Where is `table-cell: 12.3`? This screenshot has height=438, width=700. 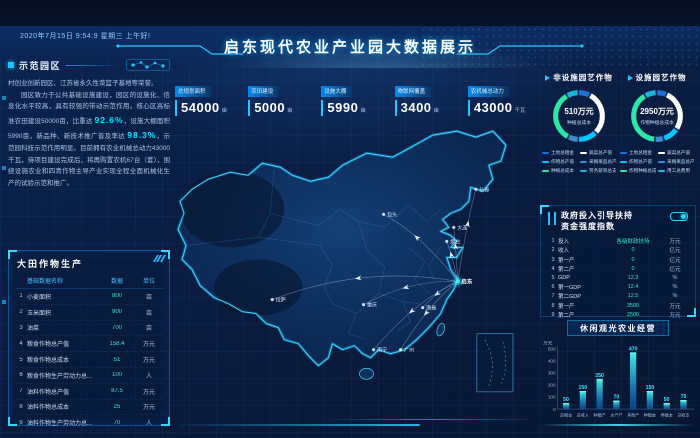 table-cell: 12.3 is located at coordinates (633, 277).